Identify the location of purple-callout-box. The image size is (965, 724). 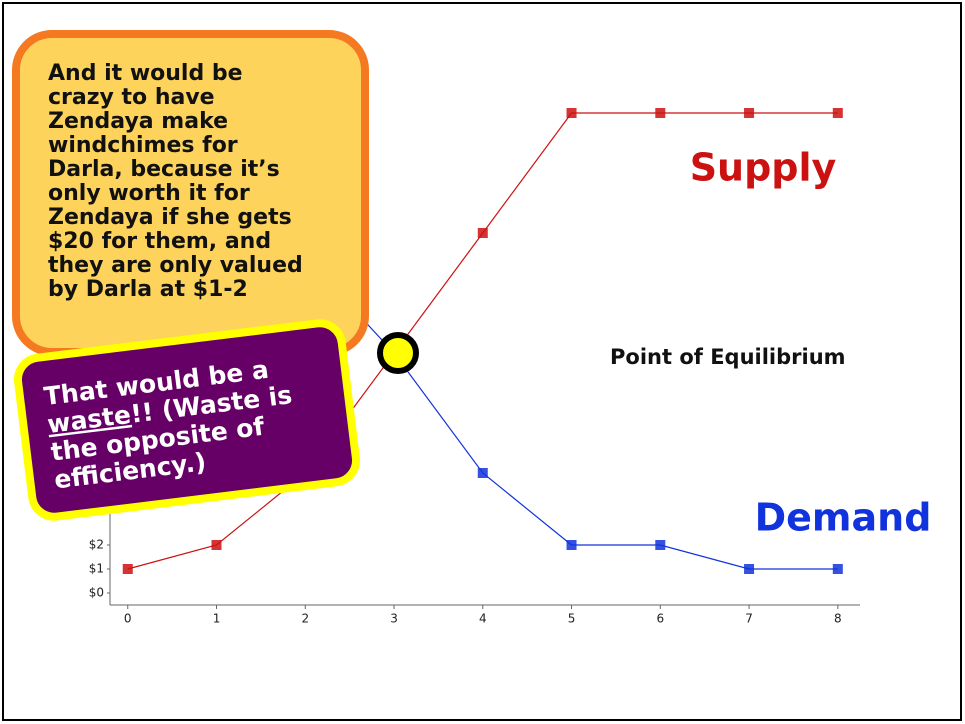
(187, 420).